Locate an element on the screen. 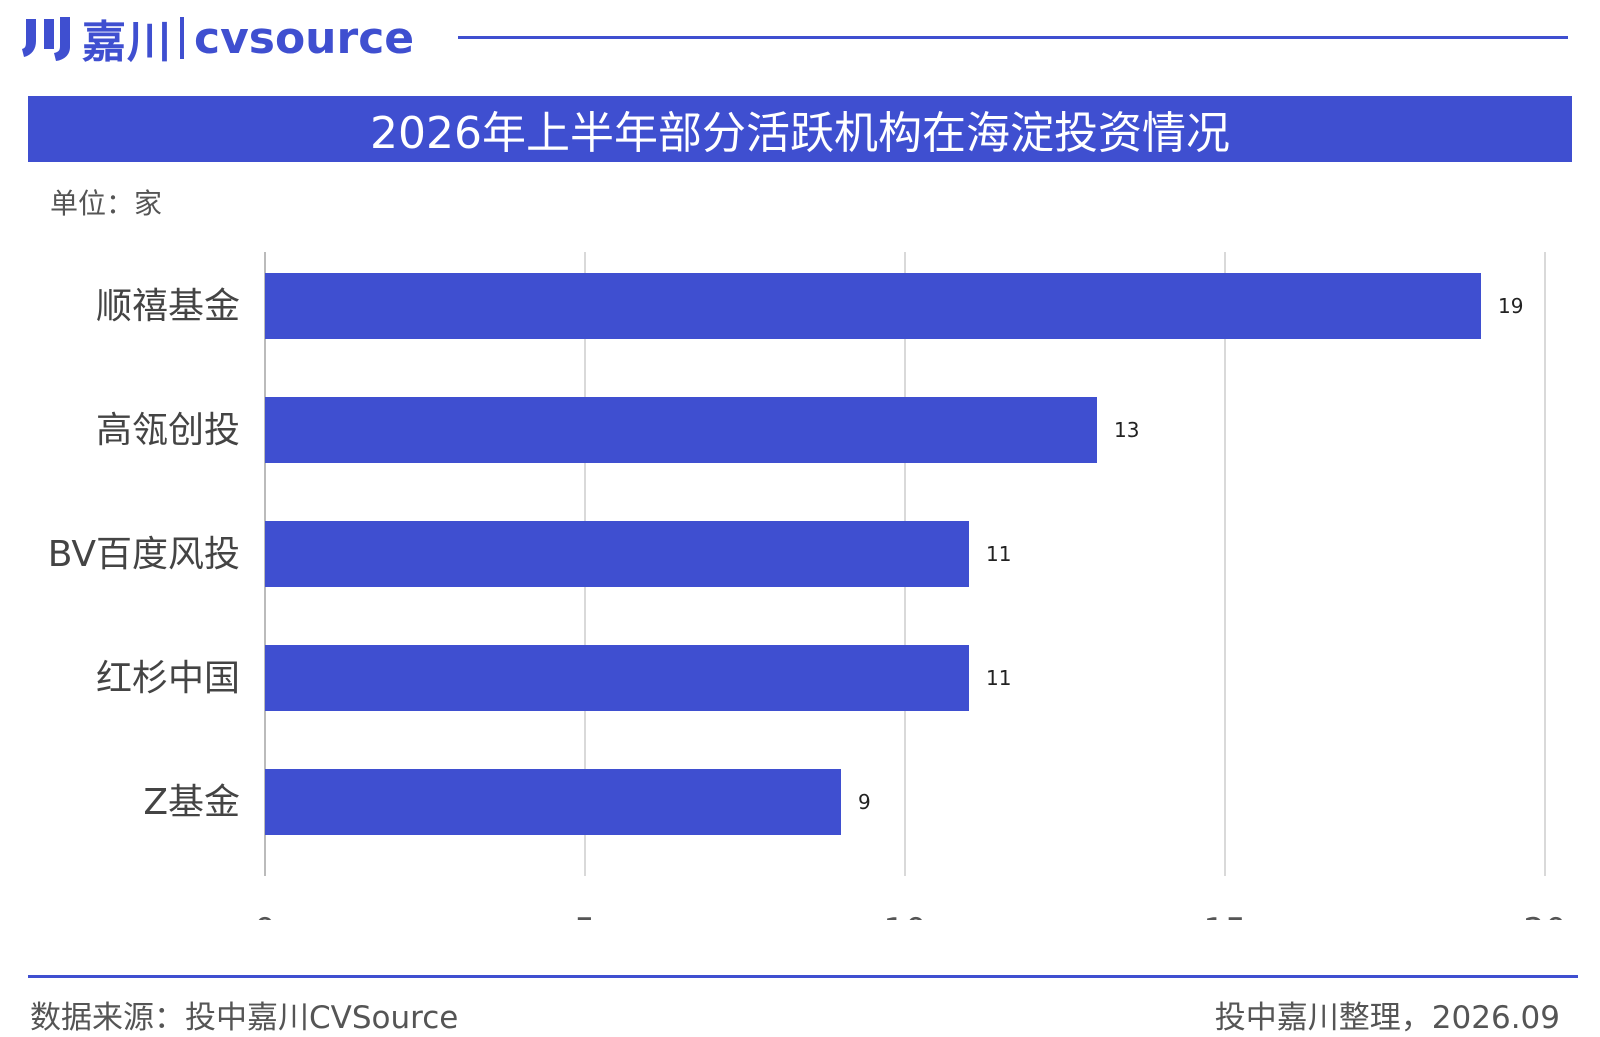 The width and height of the screenshot is (1600, 1037). category-label: 高瓴创投 is located at coordinates (168, 430).